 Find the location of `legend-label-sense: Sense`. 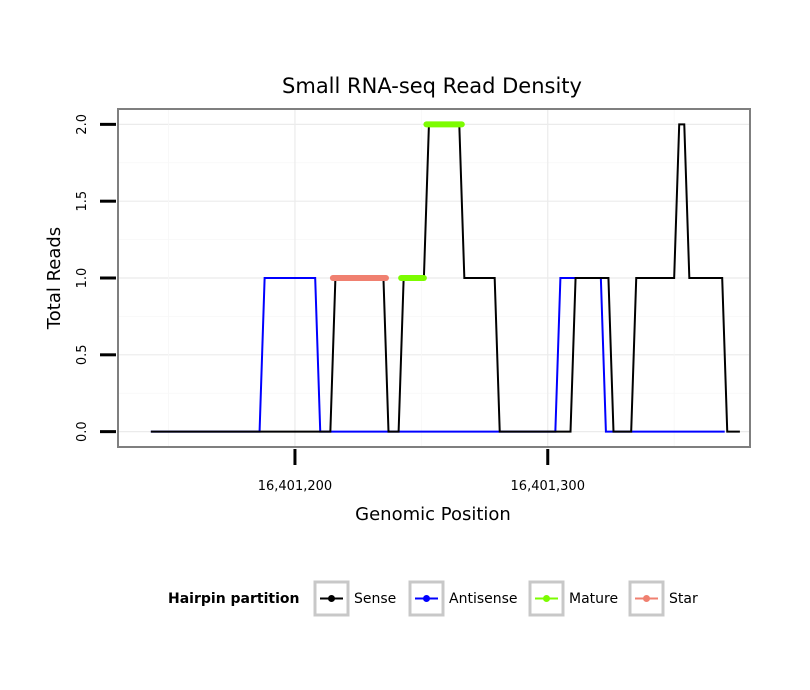

legend-label-sense: Sense is located at coordinates (375, 599).